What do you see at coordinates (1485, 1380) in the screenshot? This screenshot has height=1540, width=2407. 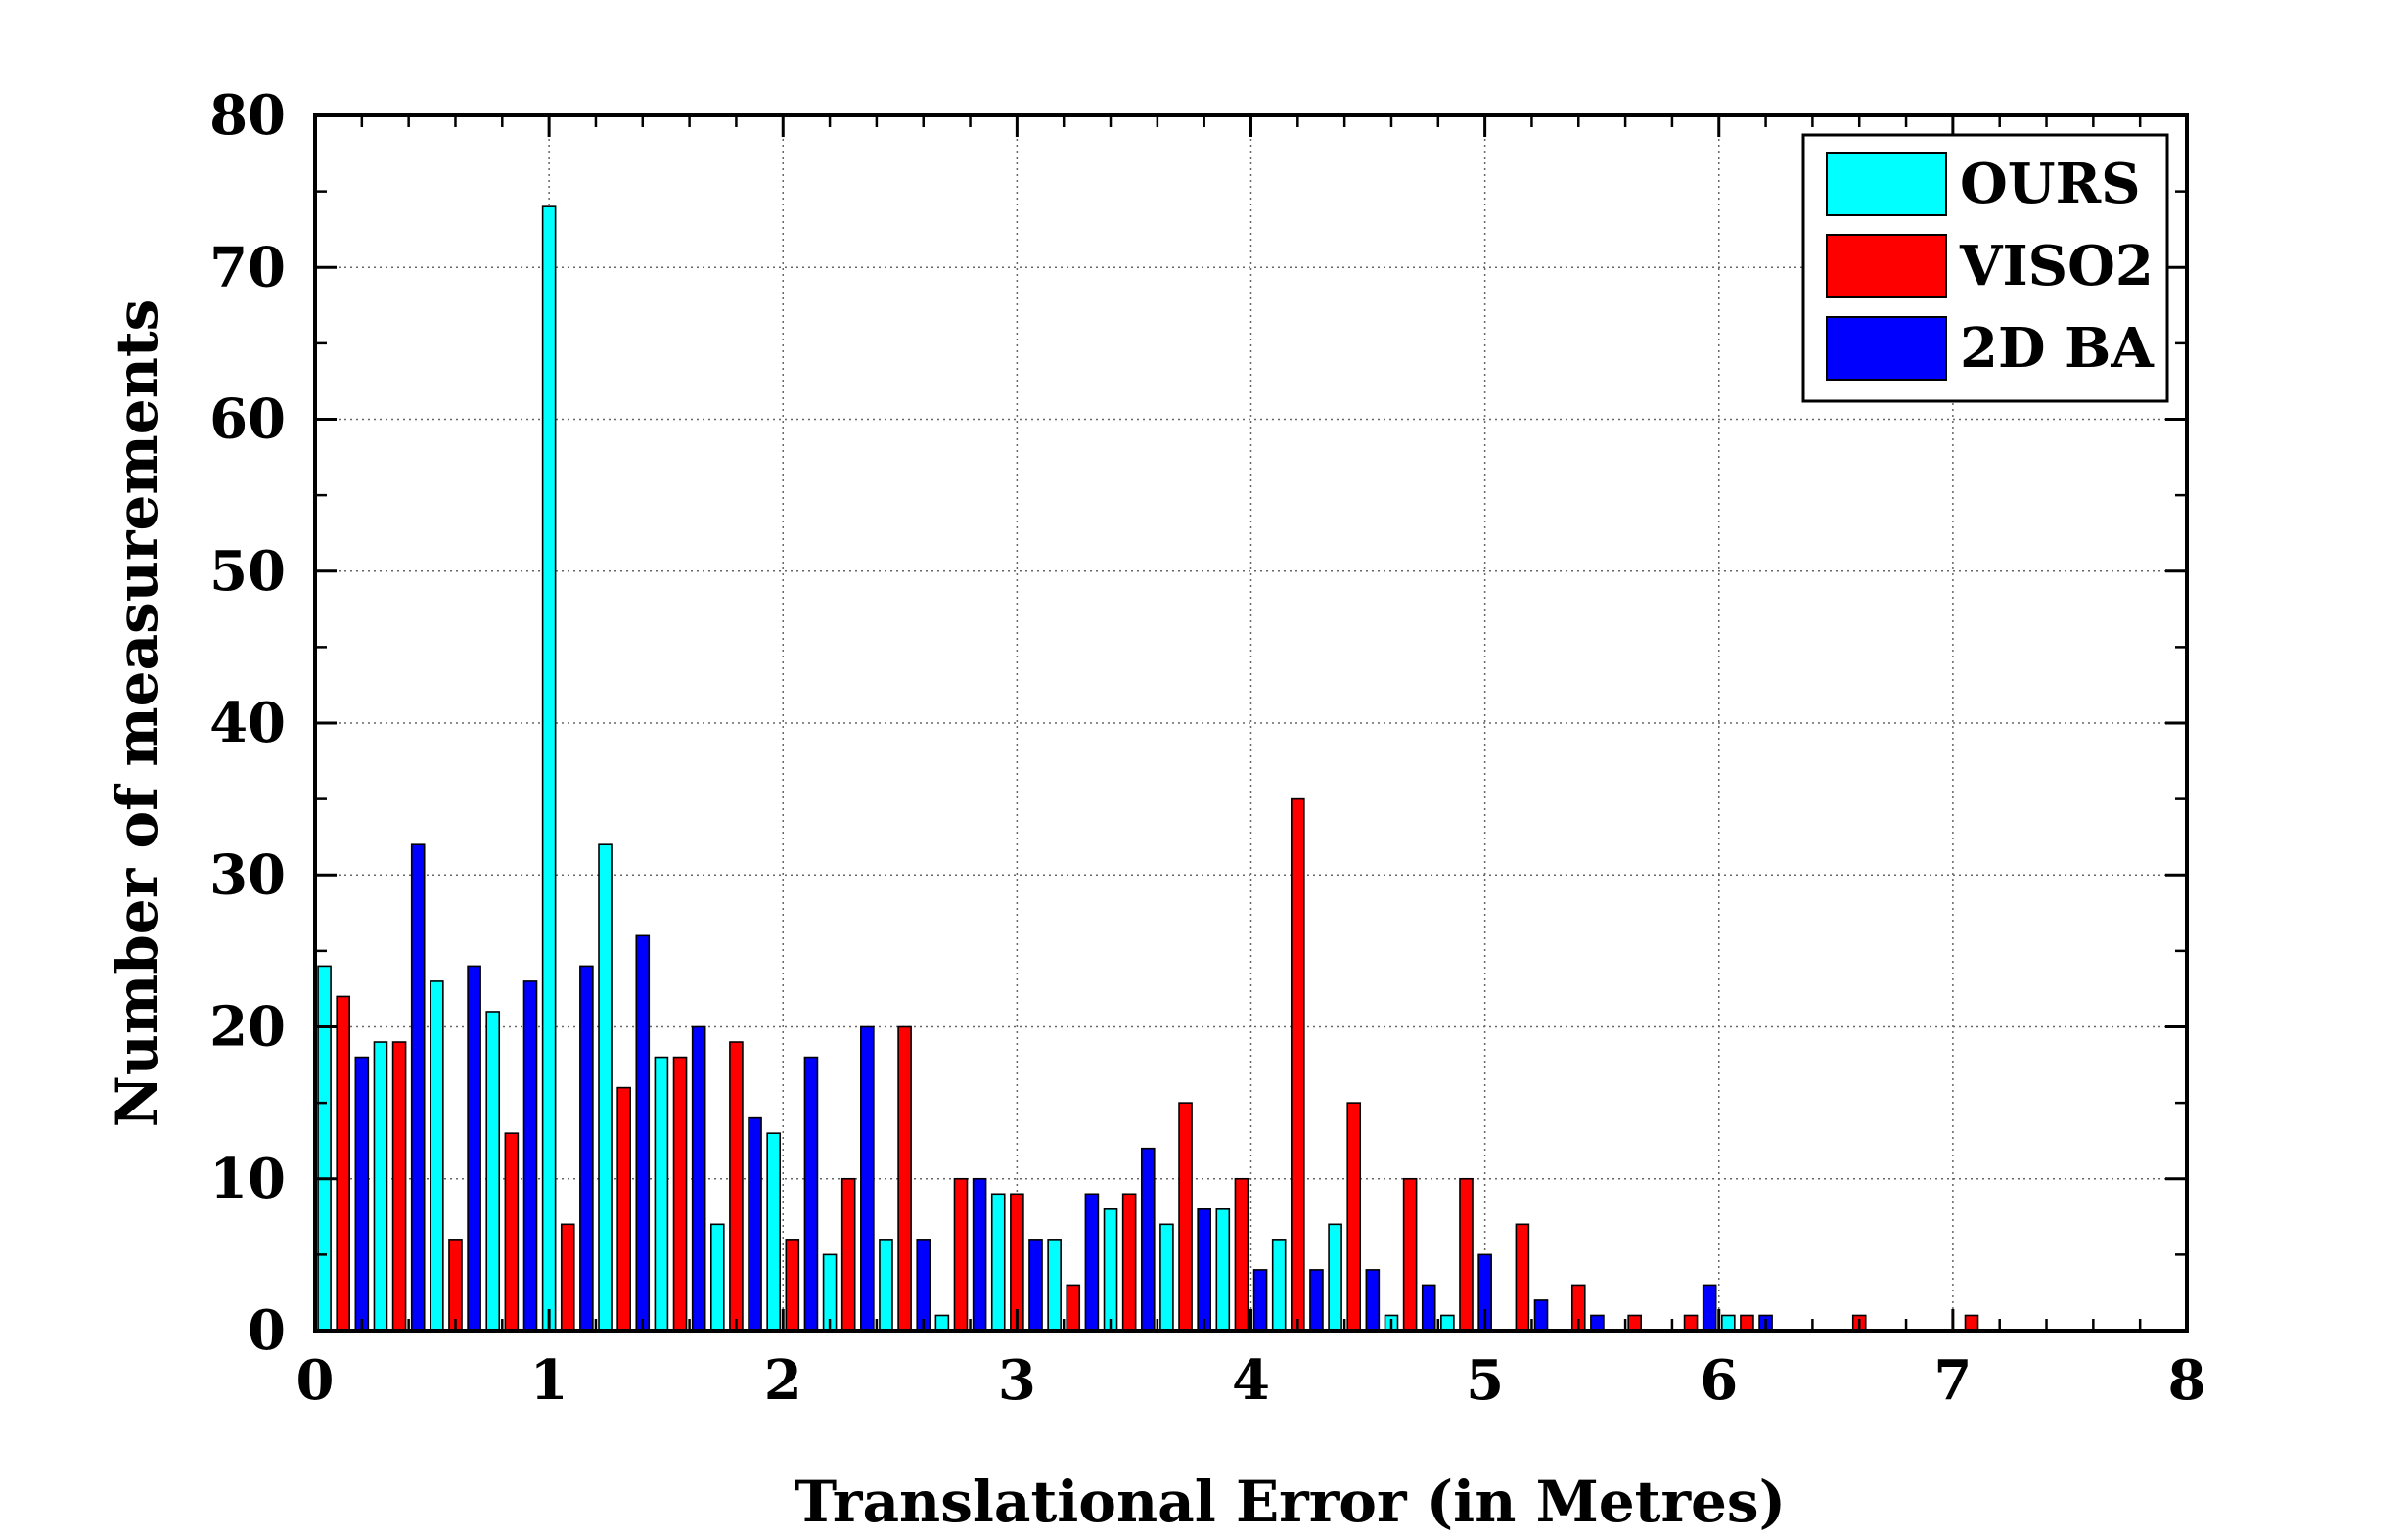 I see `x-tick-label: 5` at bounding box center [1485, 1380].